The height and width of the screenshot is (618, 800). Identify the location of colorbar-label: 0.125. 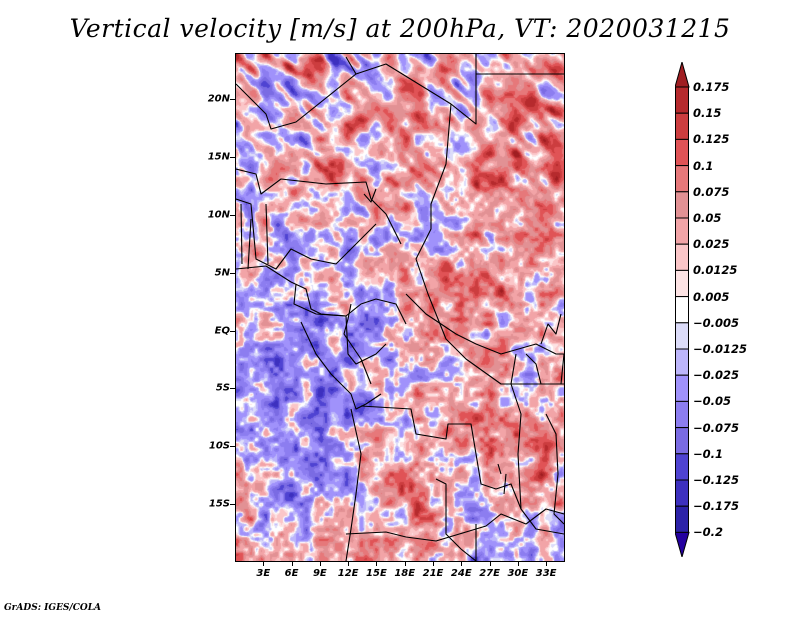
(711, 139).